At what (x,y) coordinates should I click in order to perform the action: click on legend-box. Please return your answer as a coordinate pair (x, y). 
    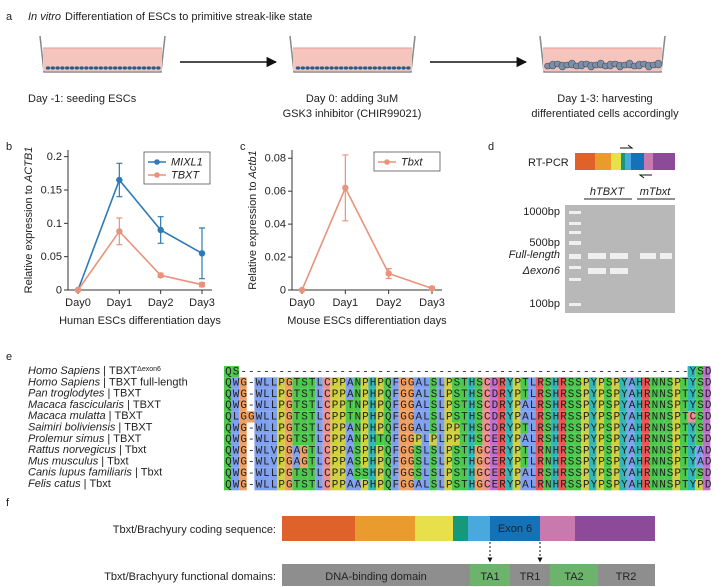
    Looking at the image, I should click on (177, 168).